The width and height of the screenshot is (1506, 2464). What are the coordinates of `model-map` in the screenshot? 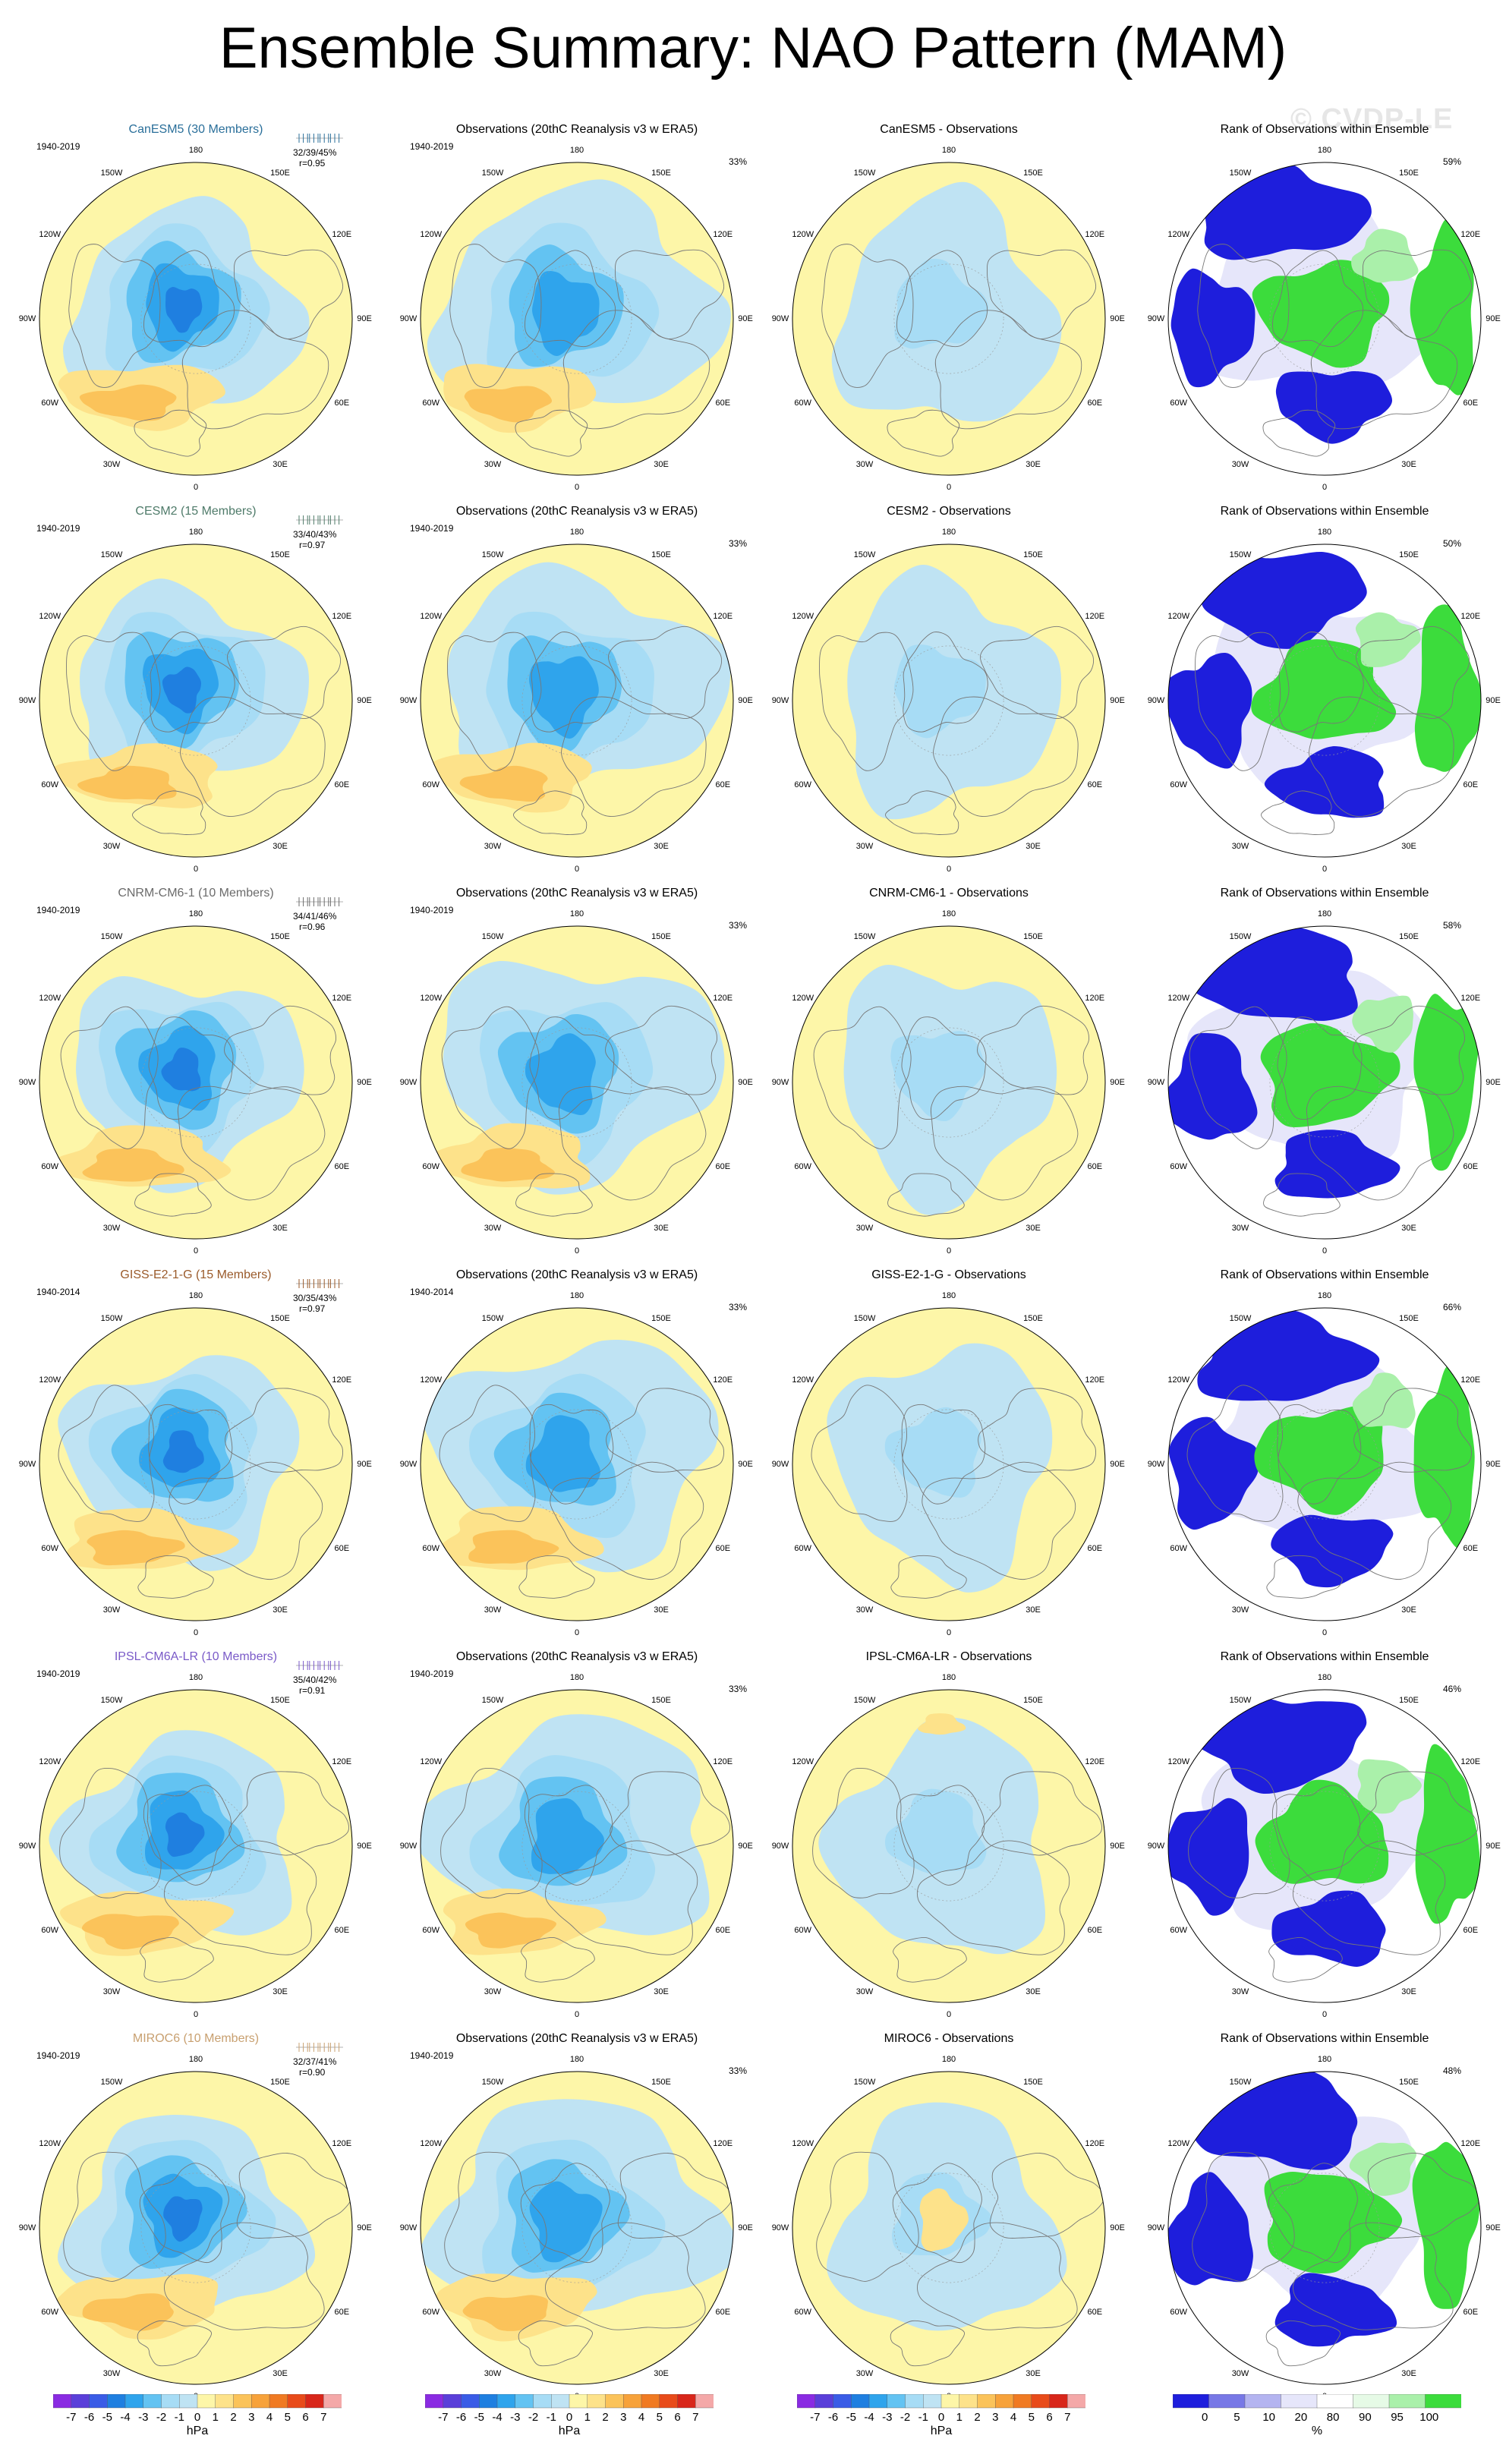 It's located at (196, 2228).